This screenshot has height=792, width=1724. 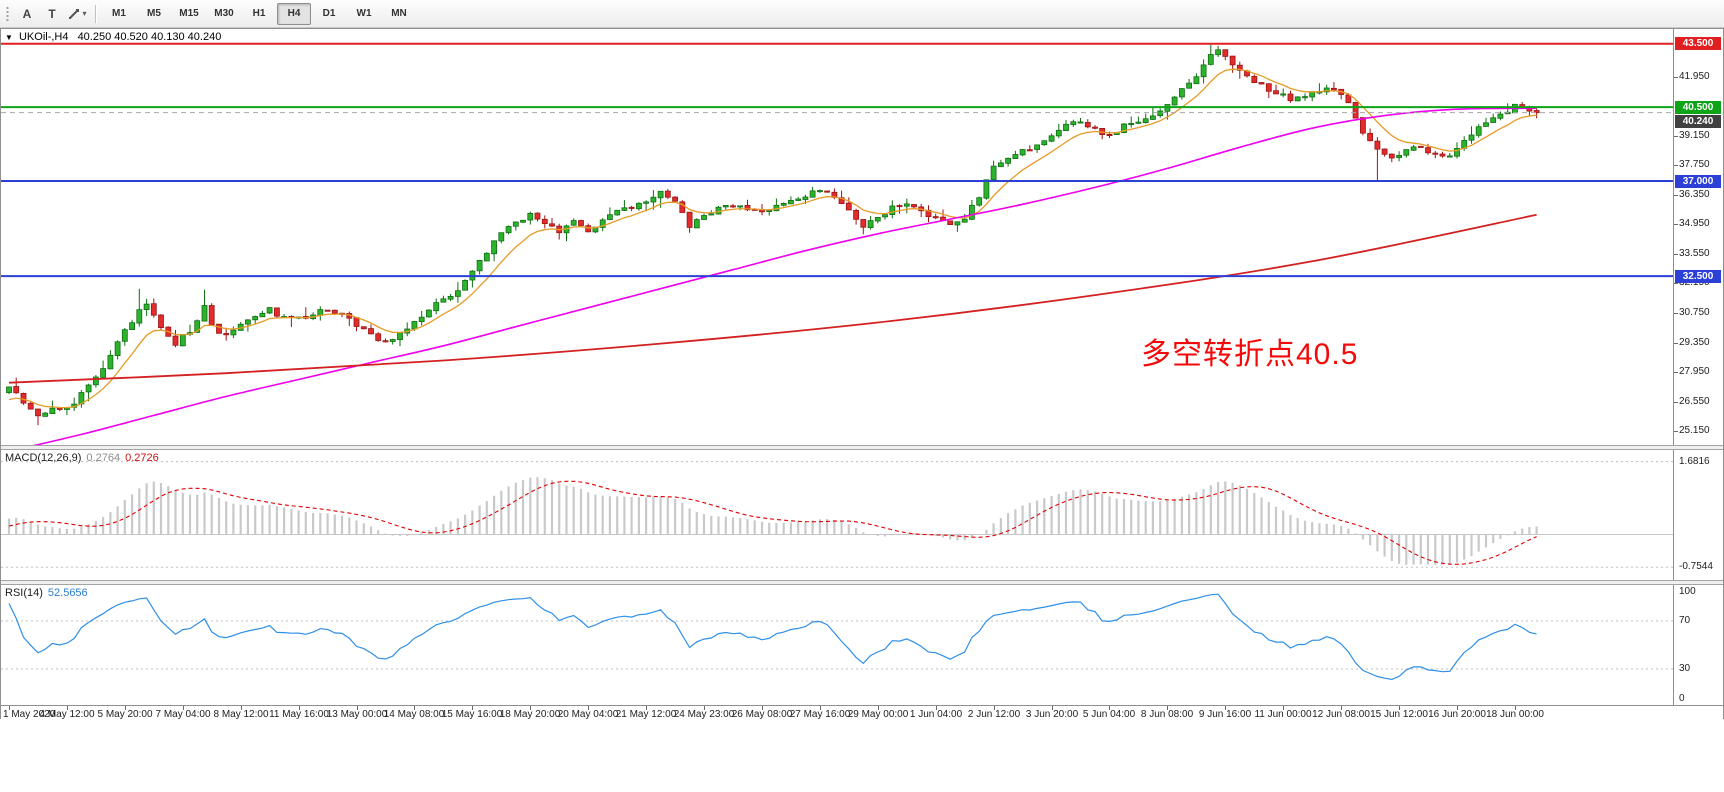 I want to click on text-tool-button: T, so click(x=52, y=14).